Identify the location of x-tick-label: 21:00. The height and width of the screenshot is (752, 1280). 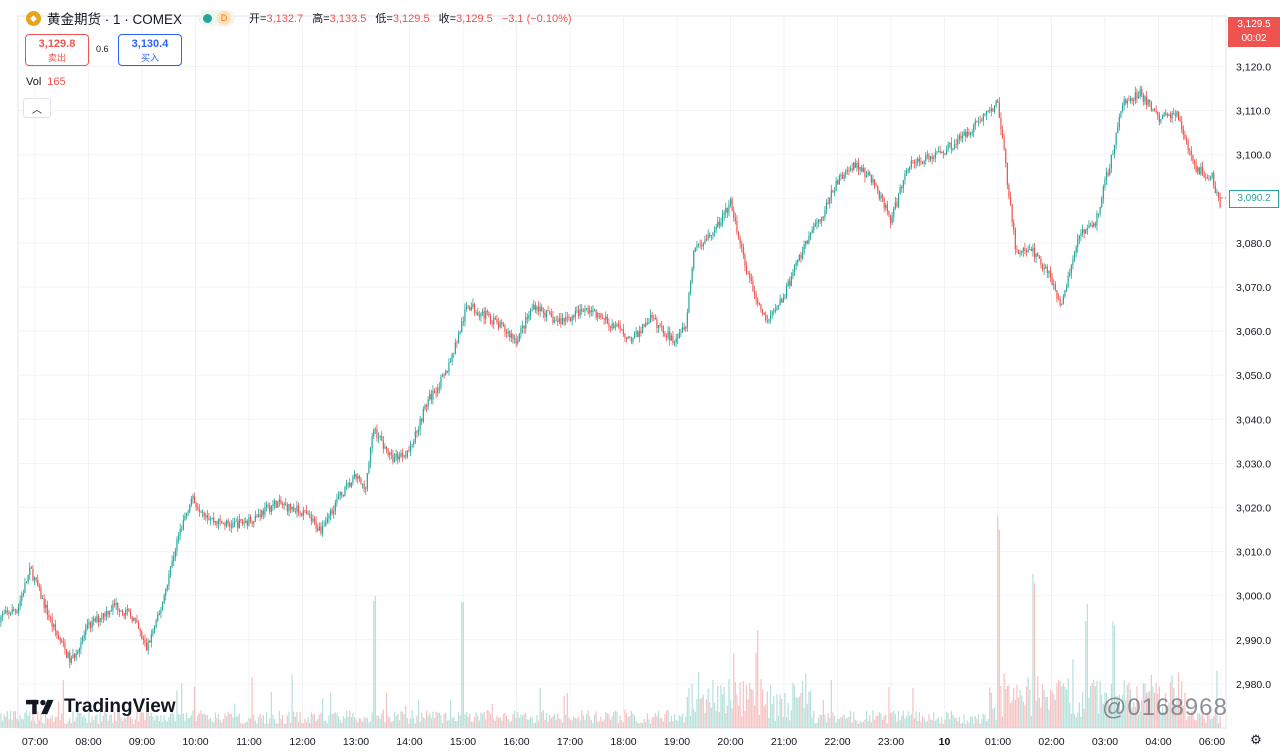
(784, 742).